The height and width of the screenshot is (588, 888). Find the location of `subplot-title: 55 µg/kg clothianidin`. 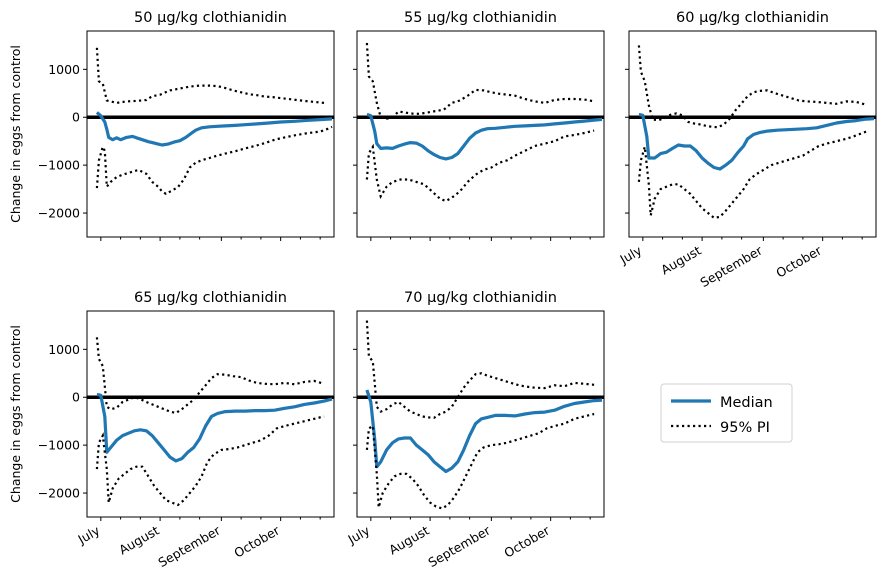

subplot-title: 55 µg/kg clothianidin is located at coordinates (480, 18).